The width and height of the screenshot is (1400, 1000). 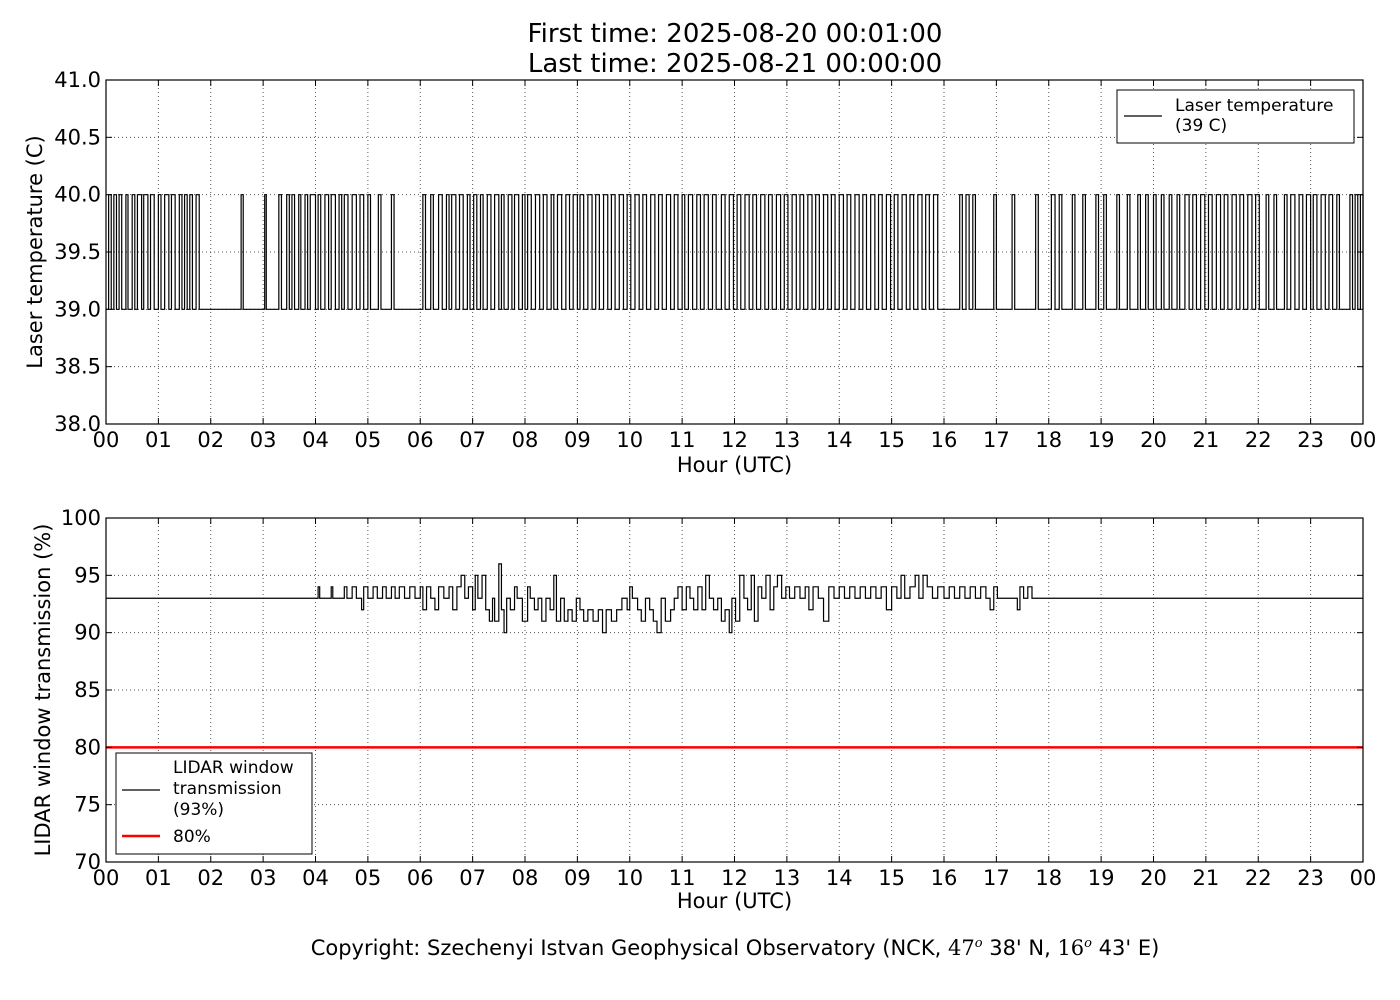 I want to click on y-tick-label: 70, so click(x=87, y=862).